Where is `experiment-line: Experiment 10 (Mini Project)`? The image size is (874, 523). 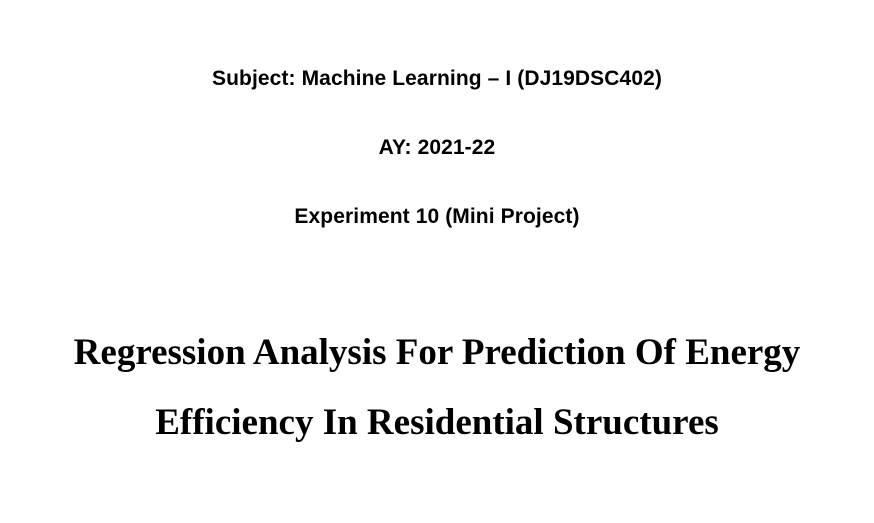 experiment-line: Experiment 10 (Mini Project) is located at coordinates (437, 216).